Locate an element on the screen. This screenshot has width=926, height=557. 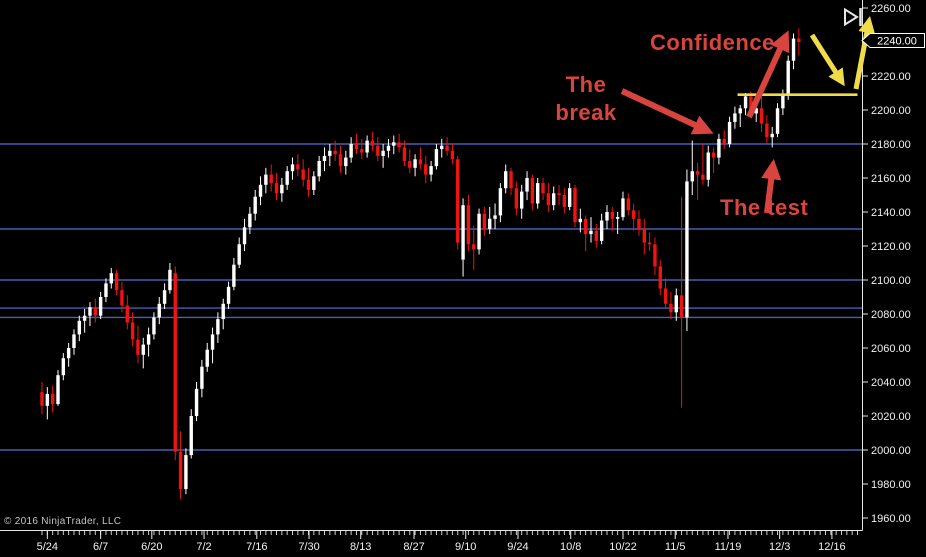
svg-text: 9/10 is located at coordinates (465, 547).